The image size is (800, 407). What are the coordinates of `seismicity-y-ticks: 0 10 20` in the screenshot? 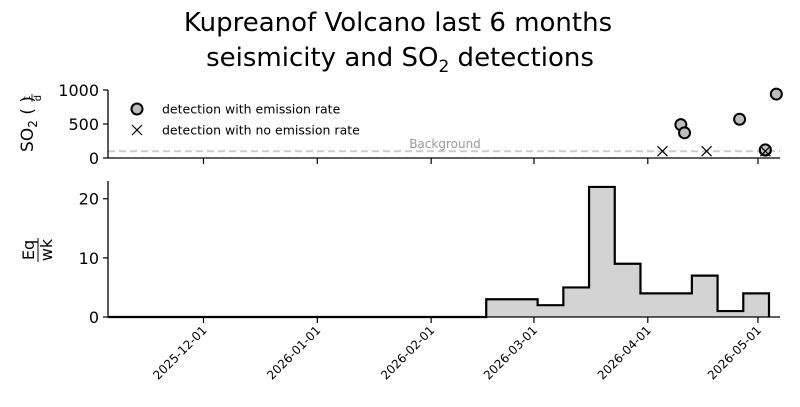 It's located at (93, 258).